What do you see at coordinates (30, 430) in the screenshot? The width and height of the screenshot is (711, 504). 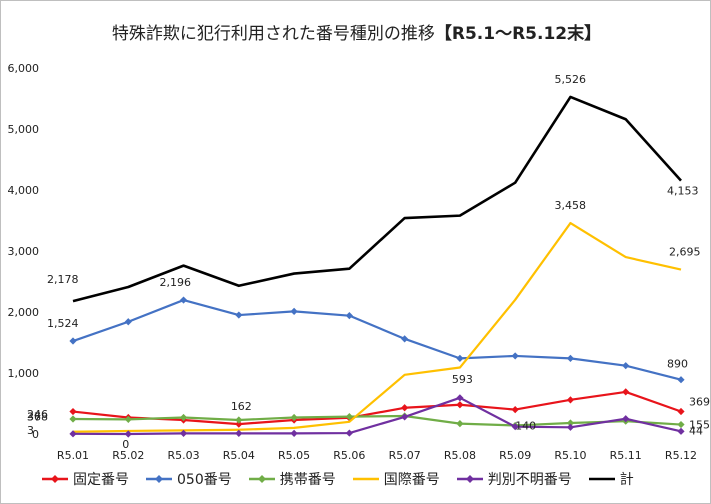 I see `data-label: 3` at bounding box center [30, 430].